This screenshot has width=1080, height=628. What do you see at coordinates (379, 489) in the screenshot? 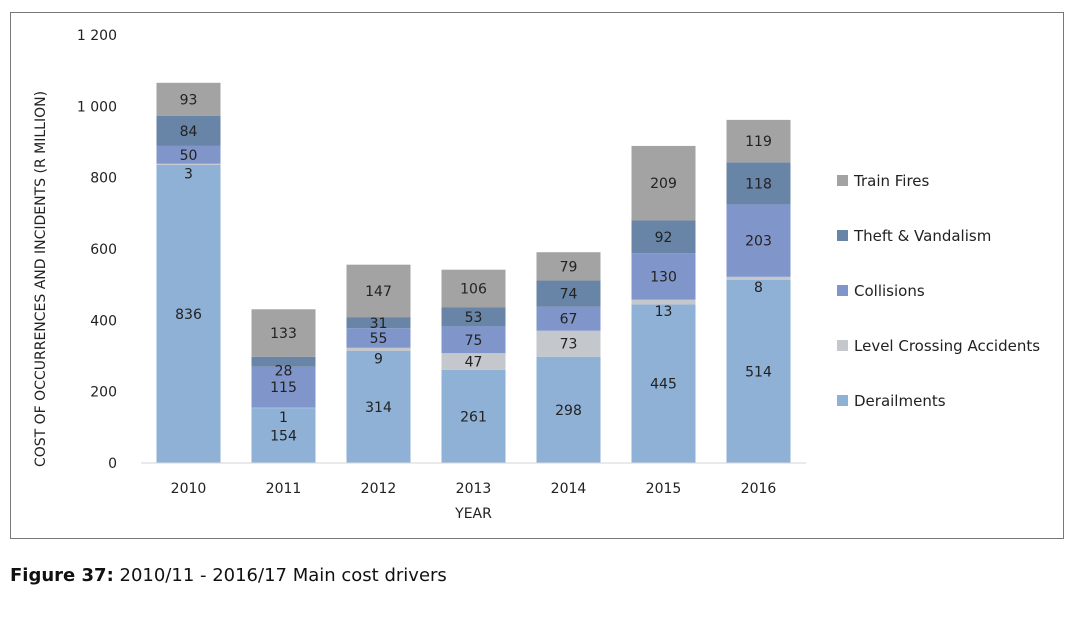
I see `x-tick-label: 2012` at bounding box center [379, 489].